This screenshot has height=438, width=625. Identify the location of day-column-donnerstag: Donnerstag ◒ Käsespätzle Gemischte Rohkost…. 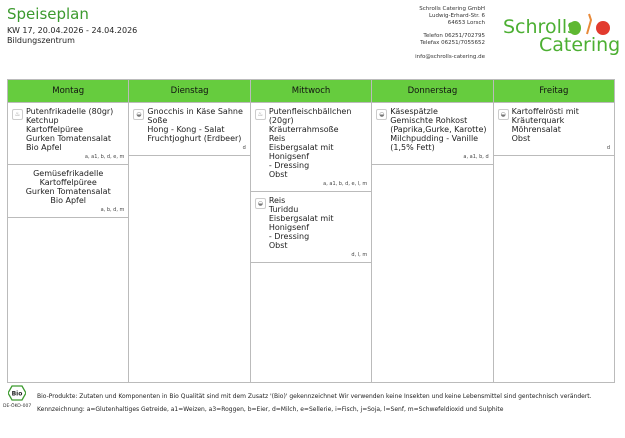
(433, 231).